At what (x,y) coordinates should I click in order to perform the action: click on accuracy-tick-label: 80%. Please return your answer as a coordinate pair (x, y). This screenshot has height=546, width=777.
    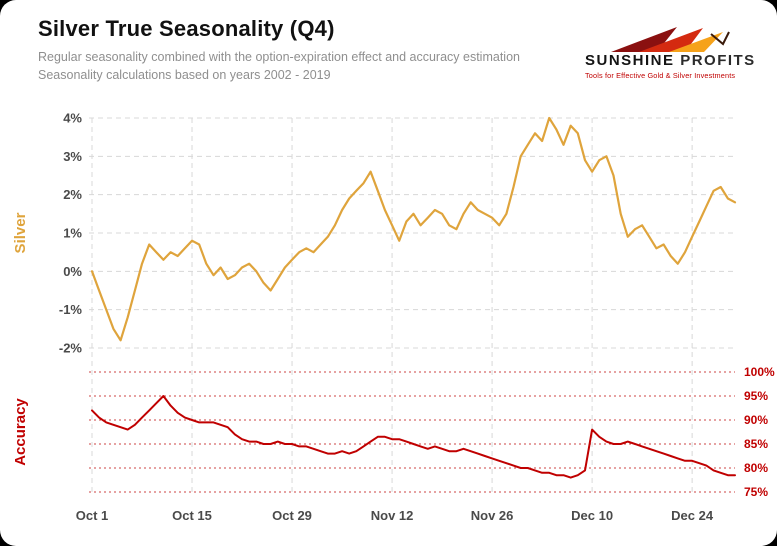
    Looking at the image, I should click on (756, 468).